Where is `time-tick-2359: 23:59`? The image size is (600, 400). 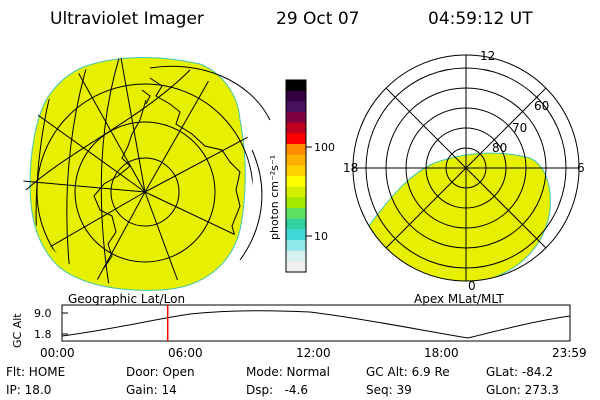 time-tick-2359: 23:59 is located at coordinates (569, 353).